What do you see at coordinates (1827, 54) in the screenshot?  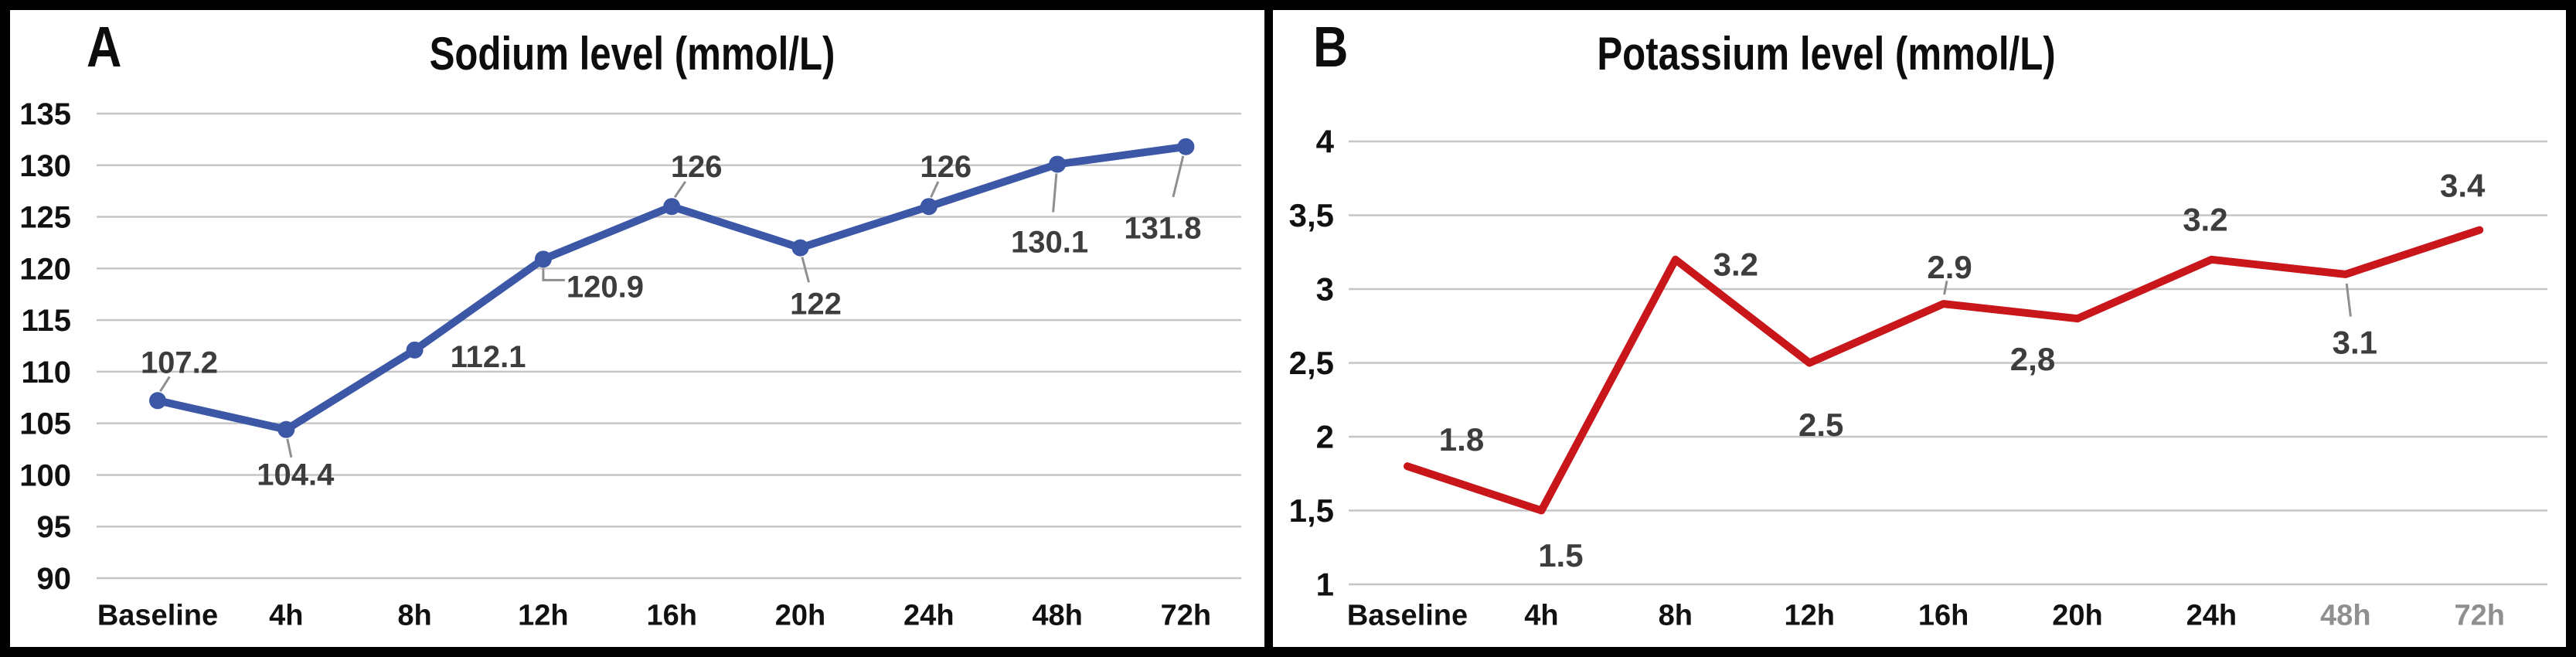 I see `panel-b-title: Potassium level (mmol/L)` at bounding box center [1827, 54].